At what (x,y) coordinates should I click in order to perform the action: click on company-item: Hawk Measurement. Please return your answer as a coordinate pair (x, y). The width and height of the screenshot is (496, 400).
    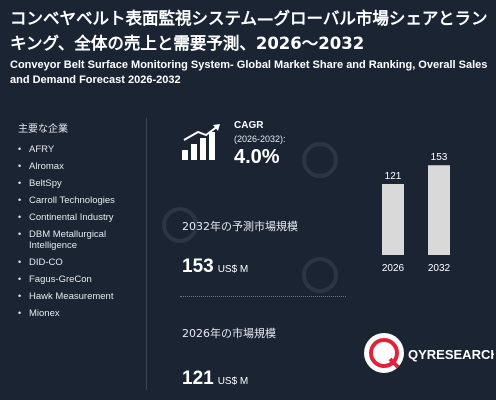
    Looking at the image, I should click on (73, 296).